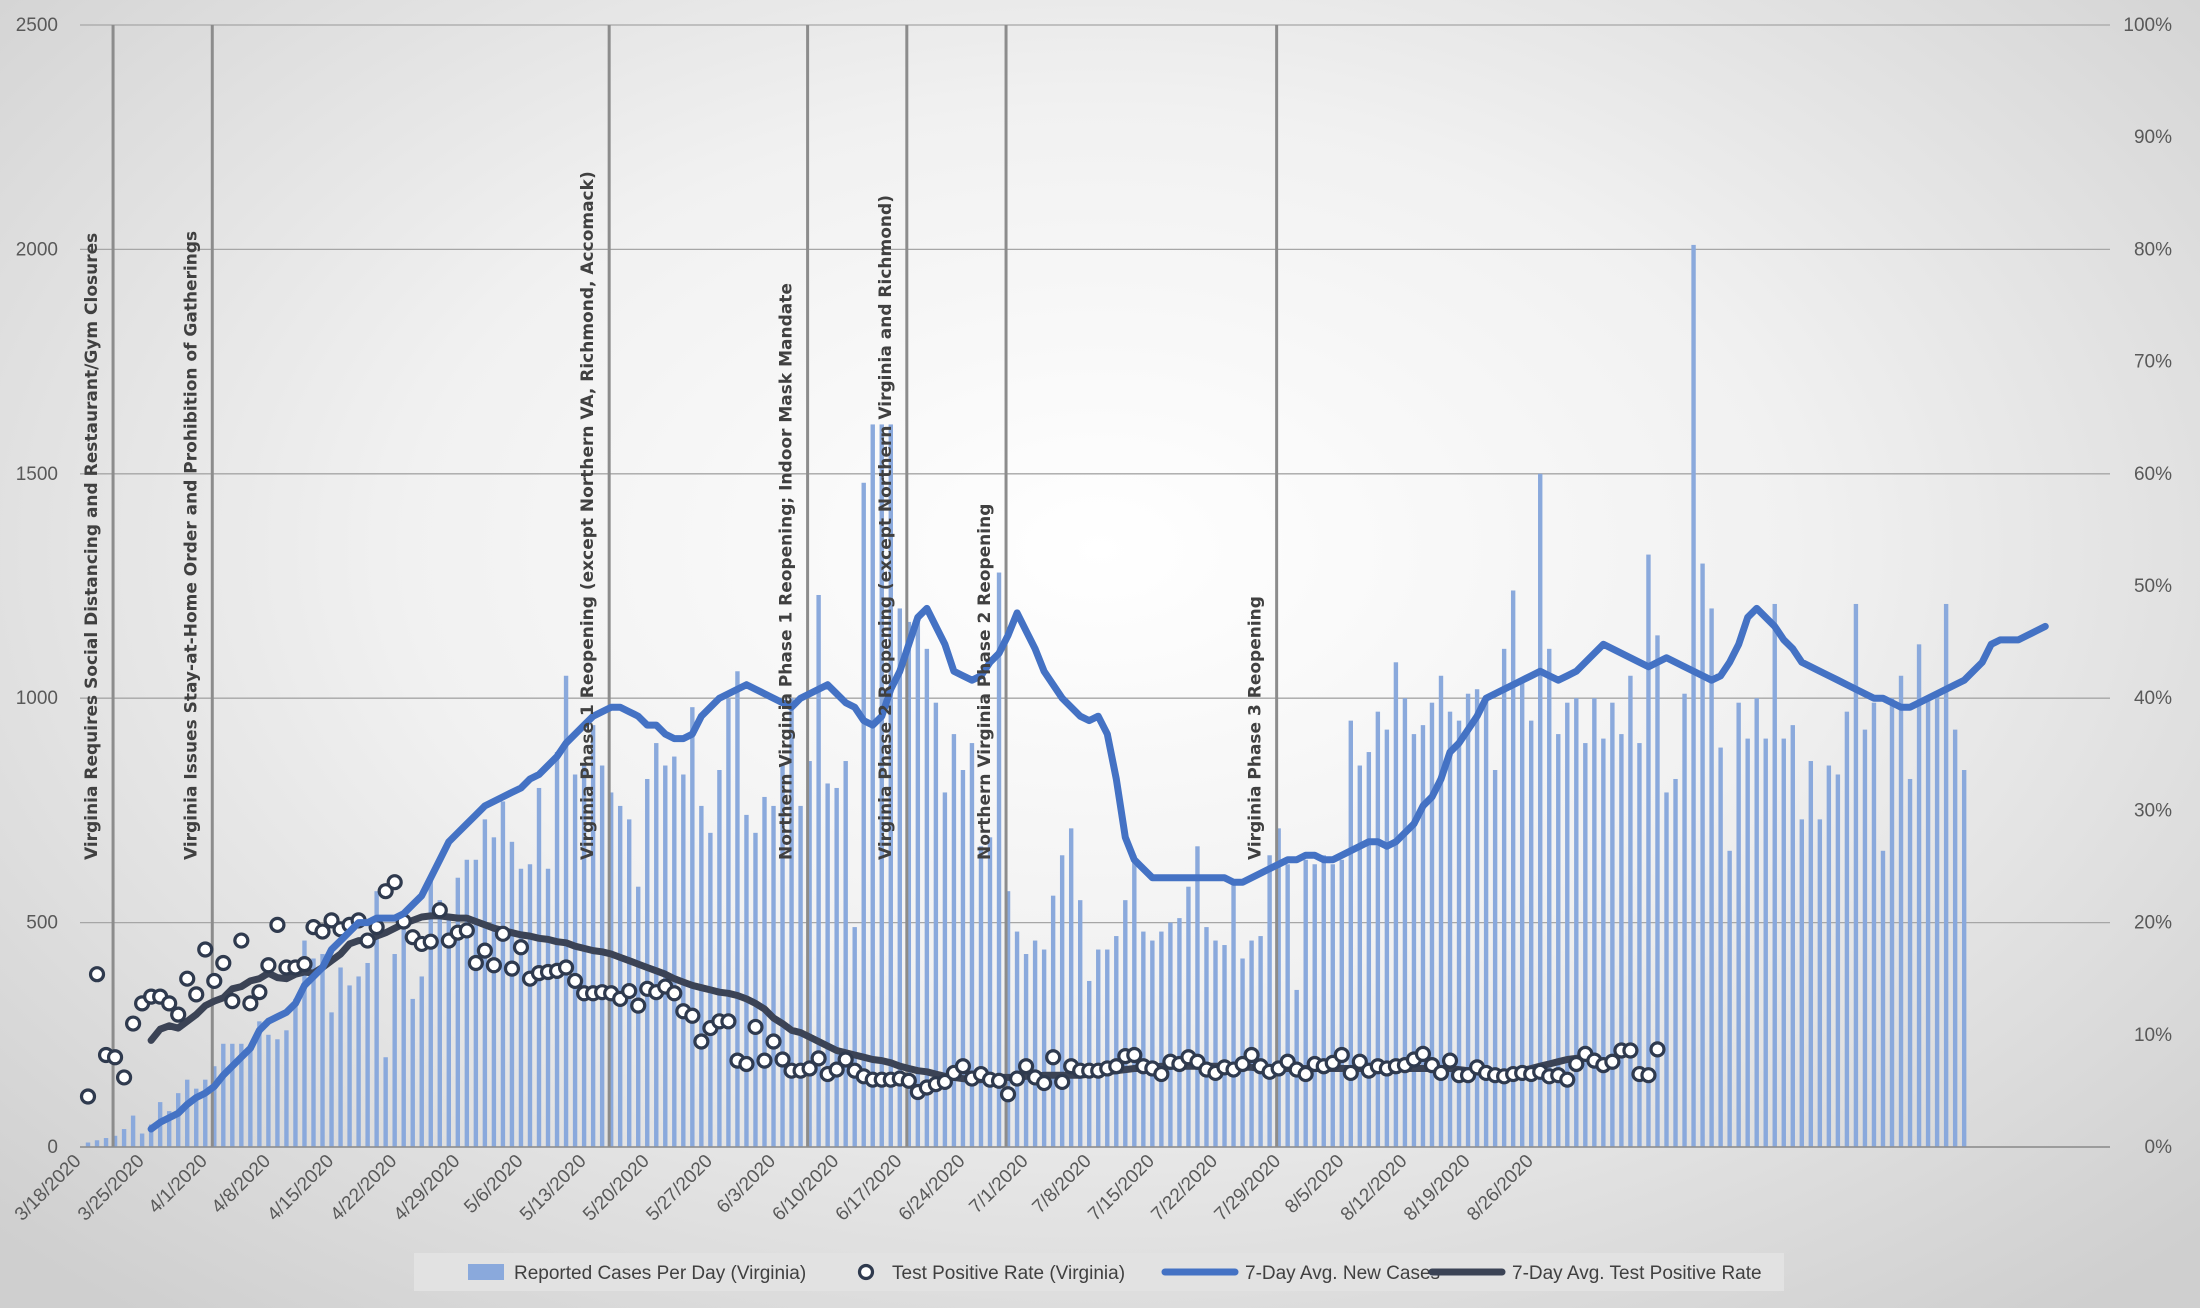 This screenshot has height=1308, width=2200. Describe the element at coordinates (679, 1188) in the screenshot. I see `x-tick-label: 5/27/2020` at that location.